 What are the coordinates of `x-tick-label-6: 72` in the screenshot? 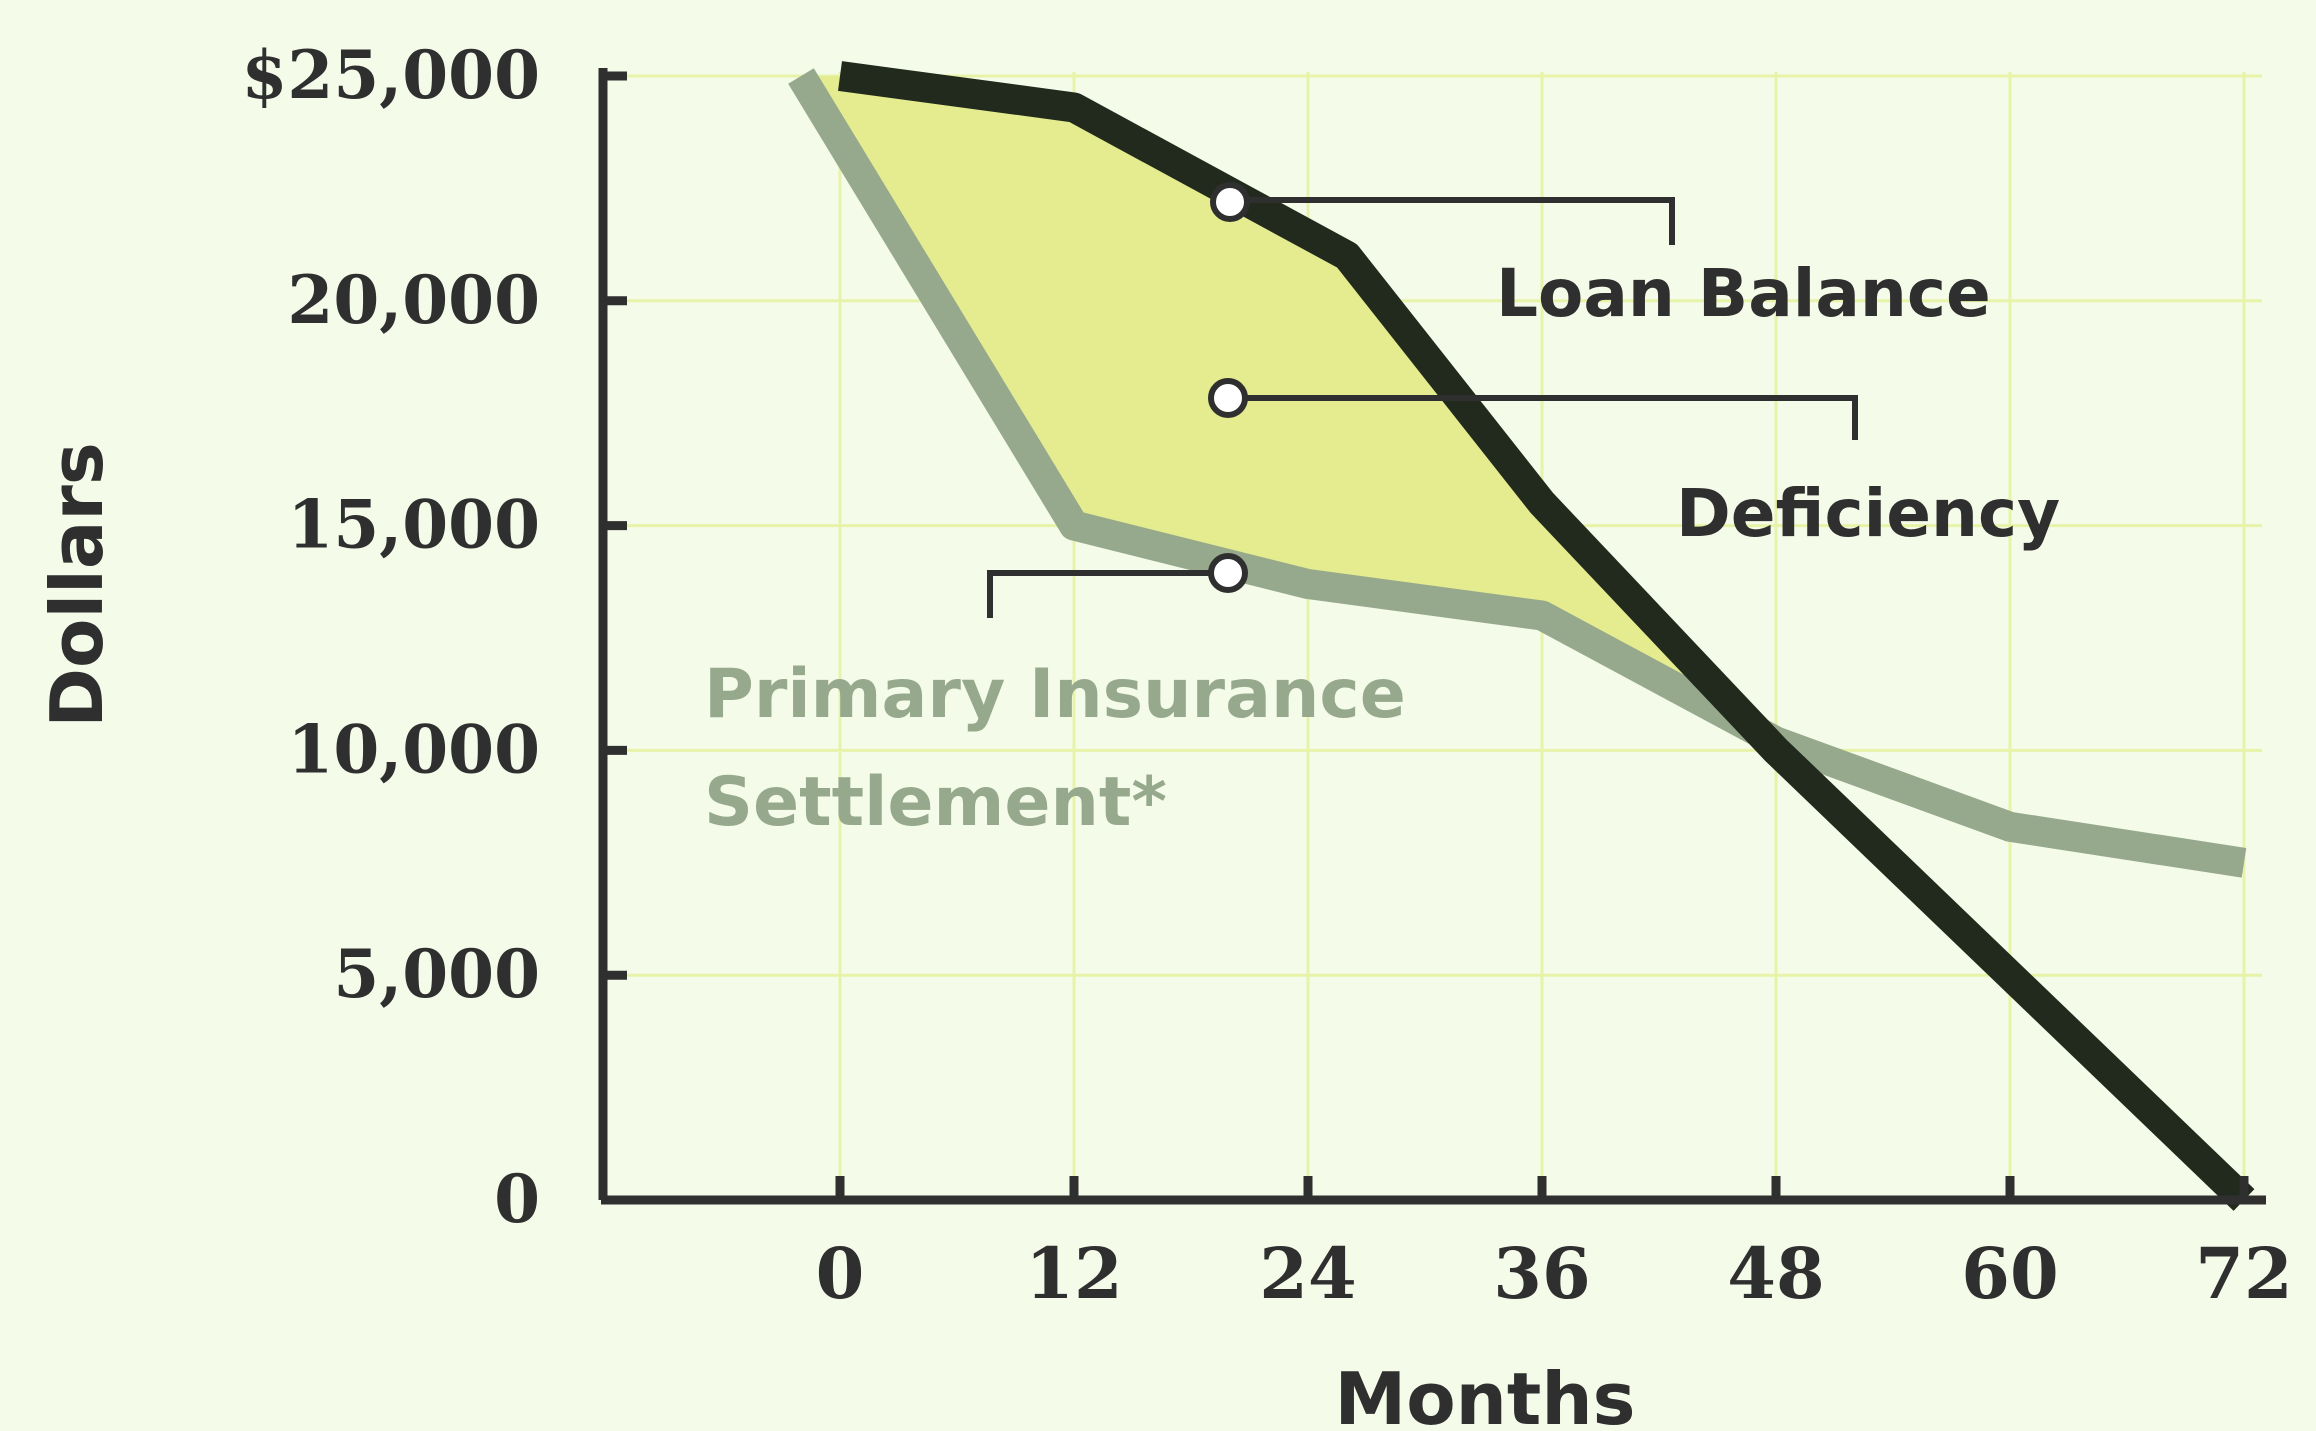 It's located at (2243, 1273).